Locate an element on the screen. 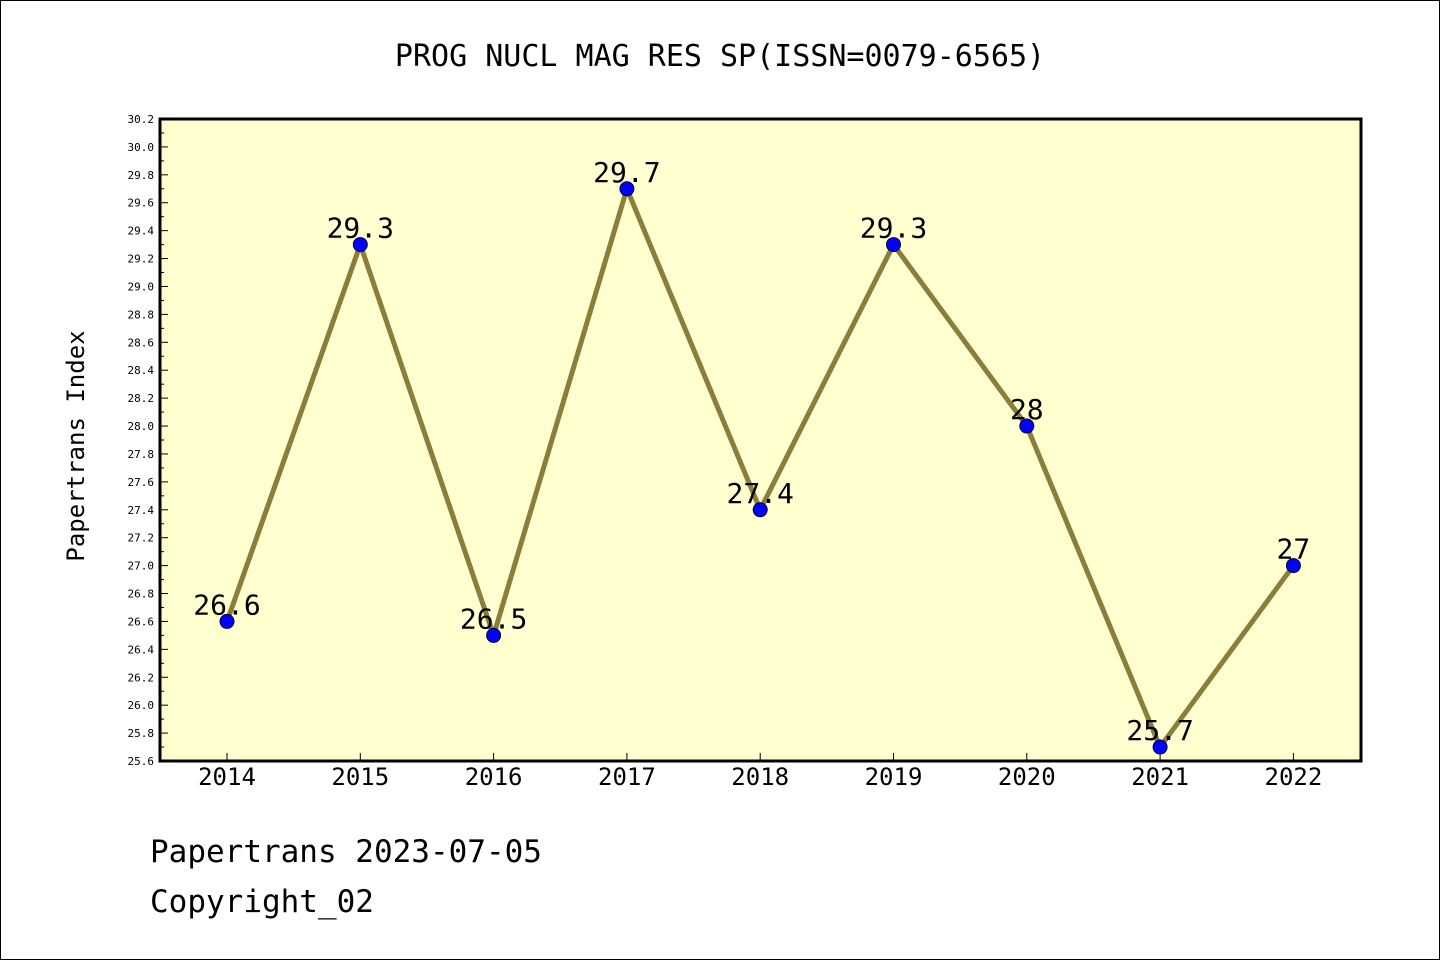  y-tick-label: 28.2 is located at coordinates (141, 398).